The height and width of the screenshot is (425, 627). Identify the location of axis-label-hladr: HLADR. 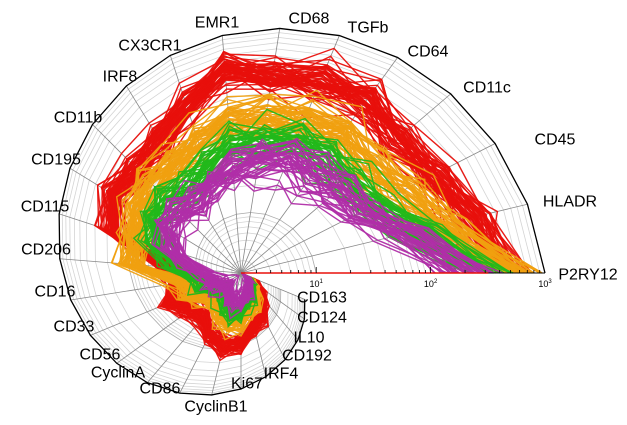
(570, 202).